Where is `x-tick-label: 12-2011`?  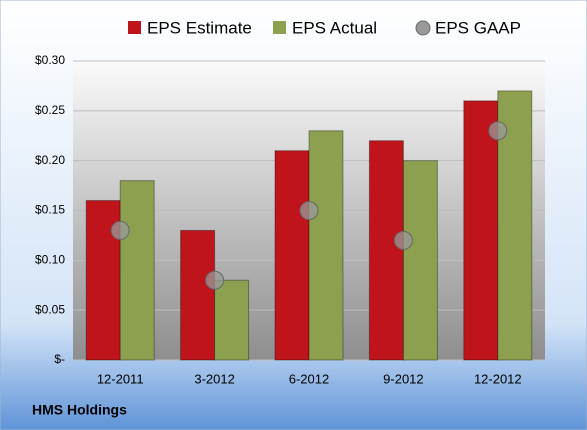 x-tick-label: 12-2011 is located at coordinates (120, 378).